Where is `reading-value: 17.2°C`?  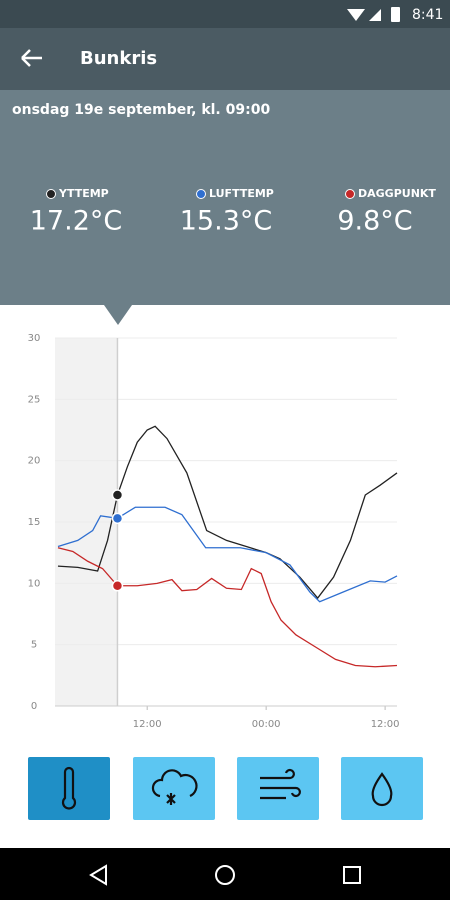 reading-value: 17.2°C is located at coordinates (76, 221).